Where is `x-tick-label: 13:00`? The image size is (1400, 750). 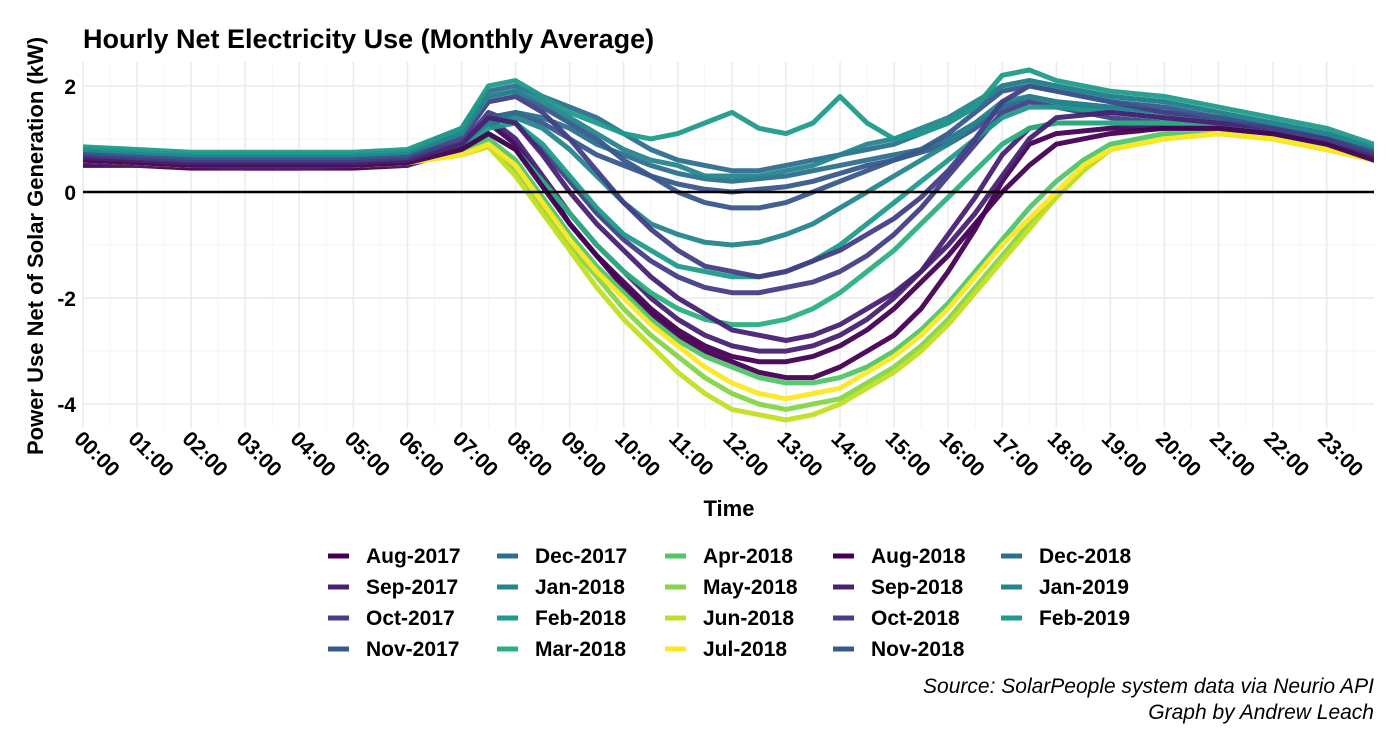
x-tick-label: 13:00 is located at coordinates (799, 454).